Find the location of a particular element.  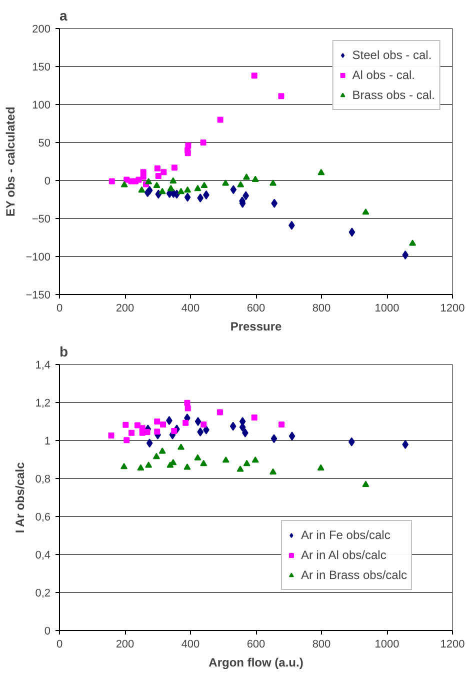

y-tick-label: −100 is located at coordinates (38, 258).